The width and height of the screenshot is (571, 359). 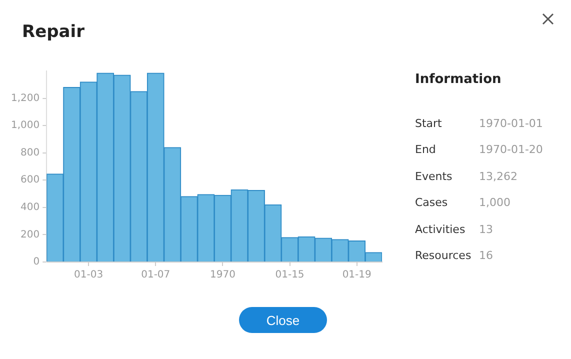 I want to click on x-tick-label: 1970, so click(x=223, y=275).